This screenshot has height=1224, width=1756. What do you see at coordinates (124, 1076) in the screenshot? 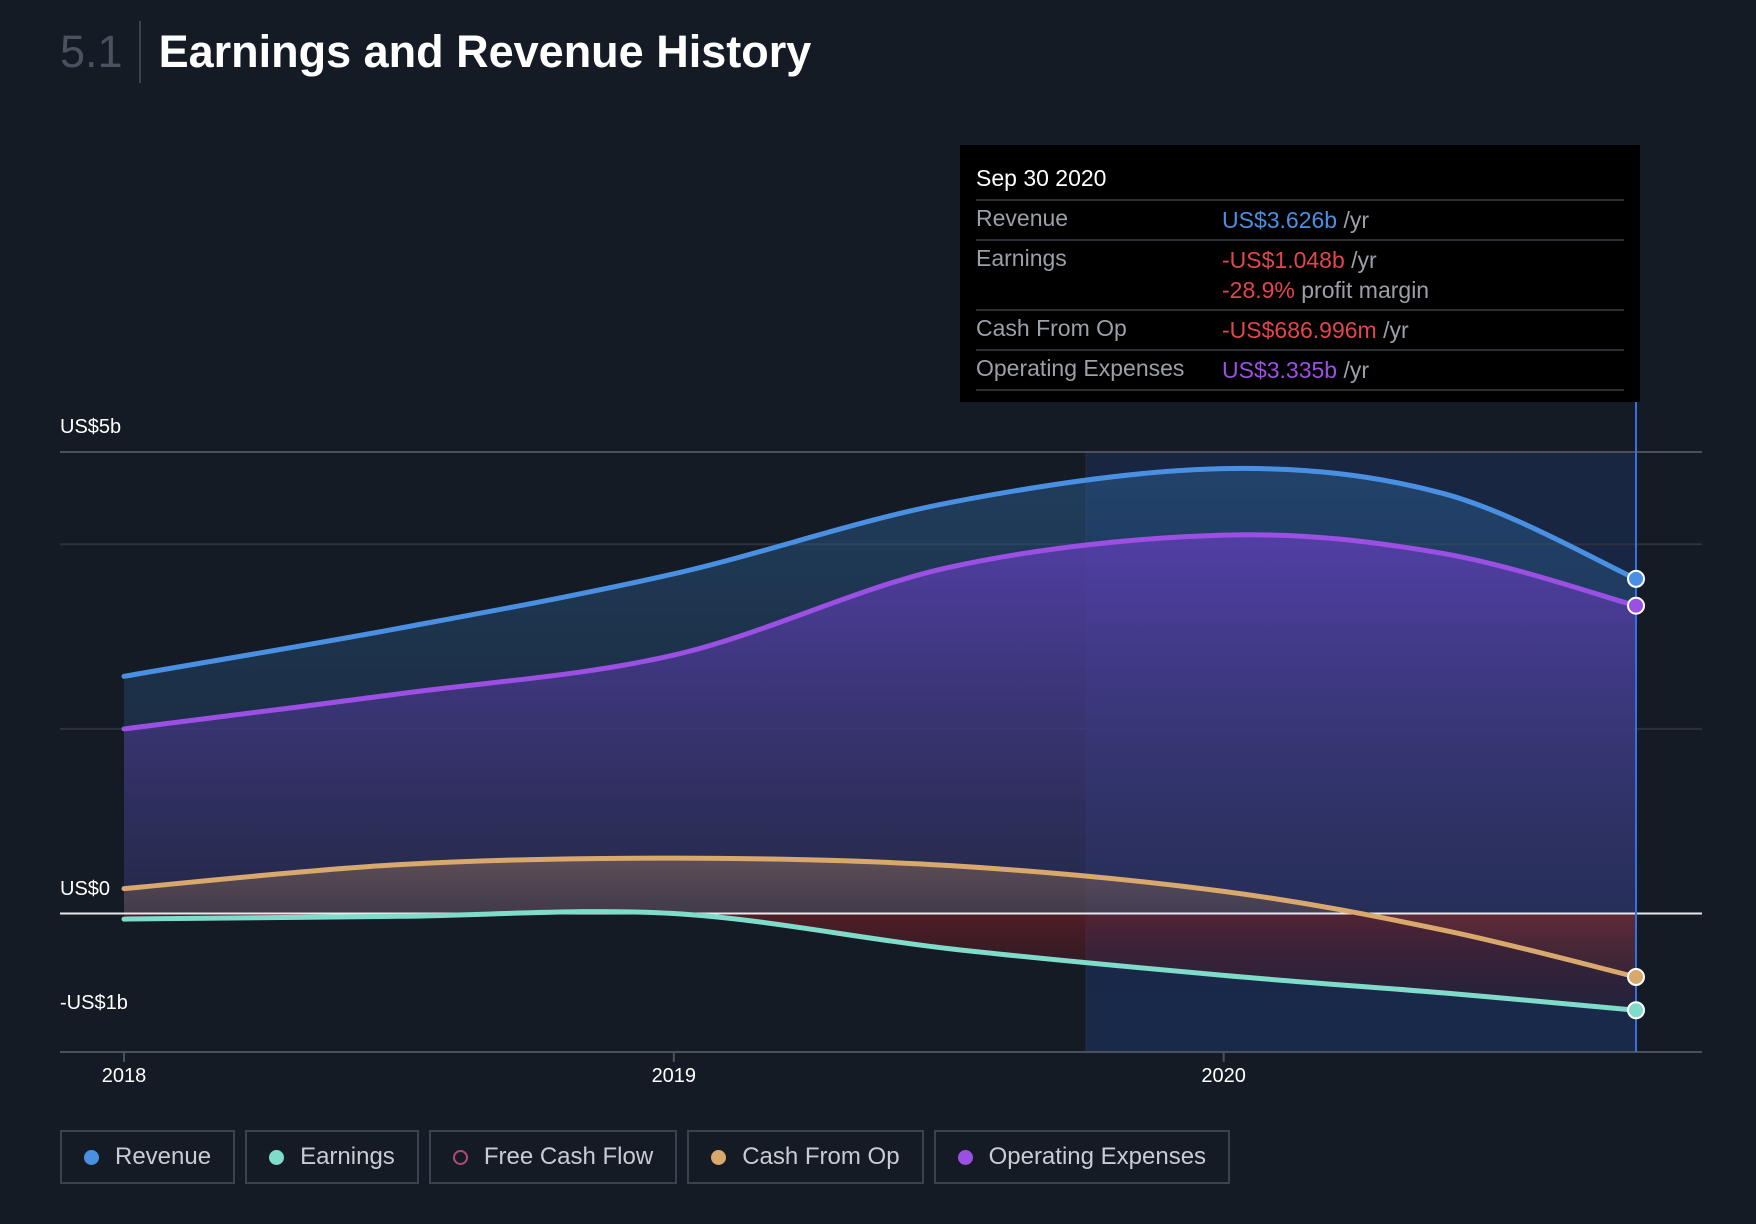
I see `x-tick-label: 2018` at bounding box center [124, 1076].